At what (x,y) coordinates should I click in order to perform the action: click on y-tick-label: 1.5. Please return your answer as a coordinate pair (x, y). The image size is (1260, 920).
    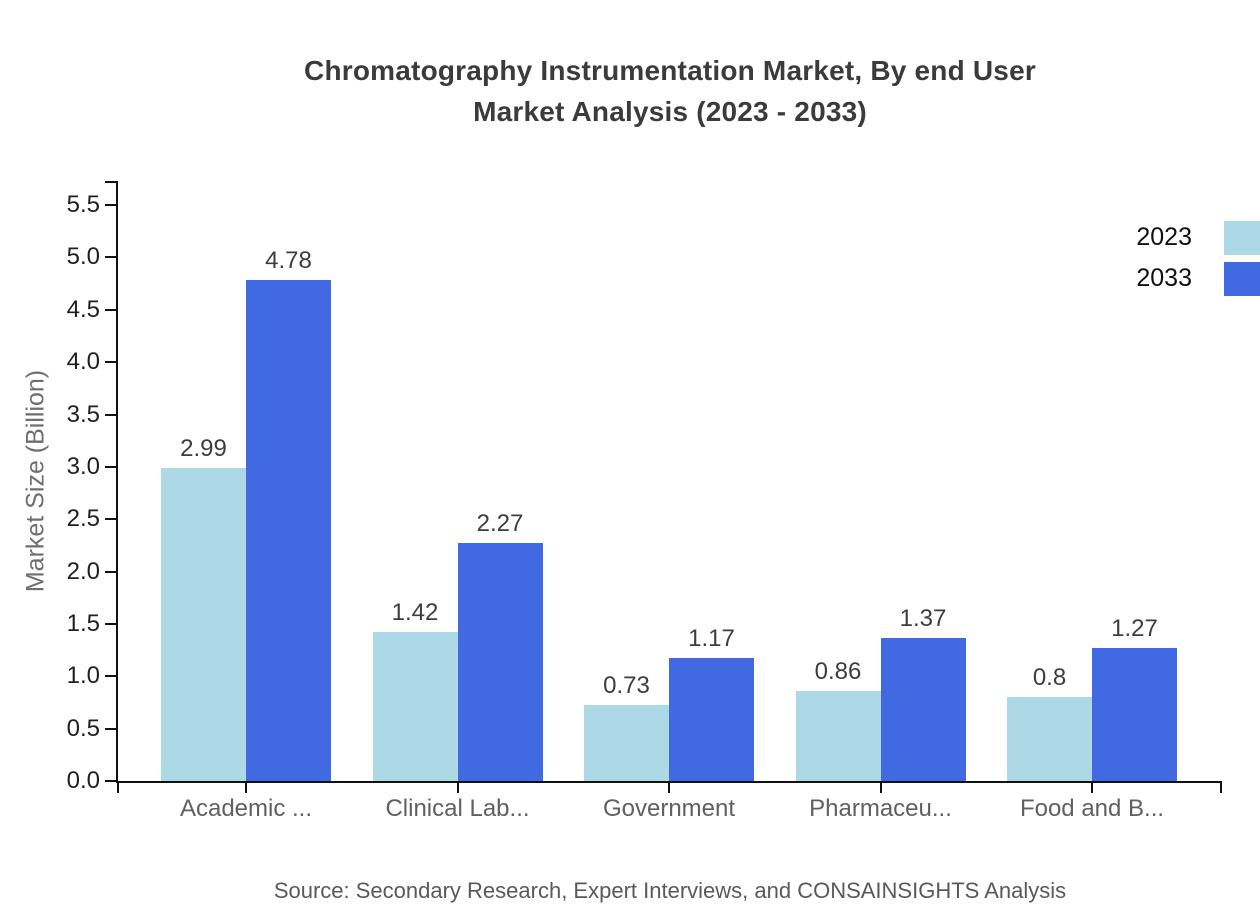
    Looking at the image, I should click on (83, 623).